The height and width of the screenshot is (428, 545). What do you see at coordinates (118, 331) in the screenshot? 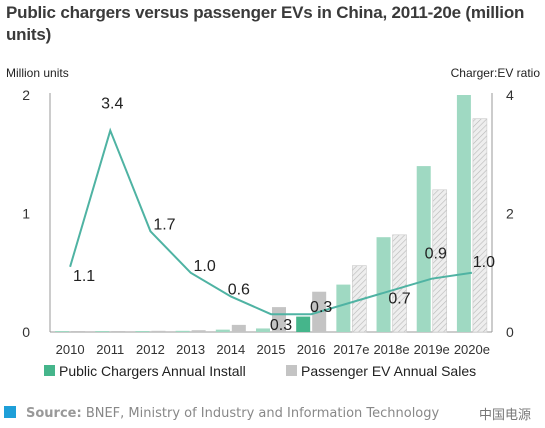
I see `bar-passenger-ev-2011` at bounding box center [118, 331].